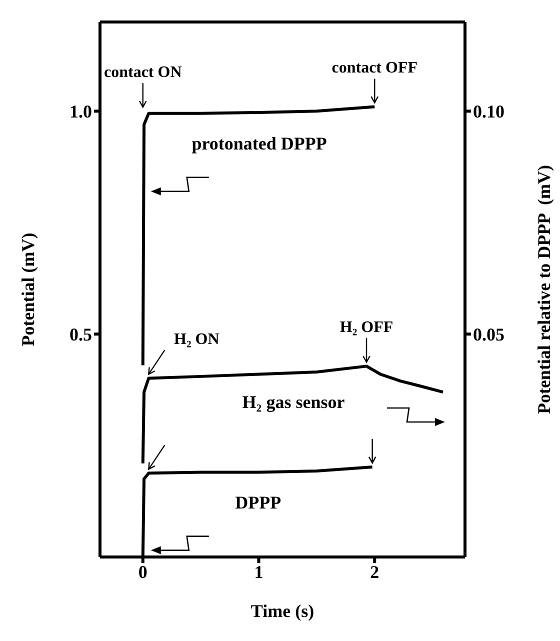 This screenshot has width=560, height=641. What do you see at coordinates (488, 112) in the screenshot?
I see `y2-tick-label: 0.10` at bounding box center [488, 112].